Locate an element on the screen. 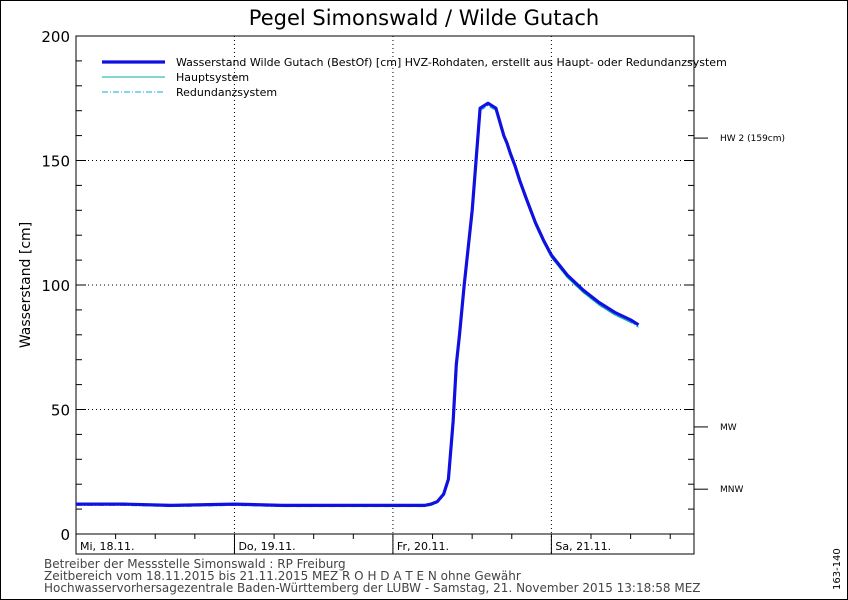 The width and height of the screenshot is (848, 600). y-tick-label: 200 is located at coordinates (55, 37).